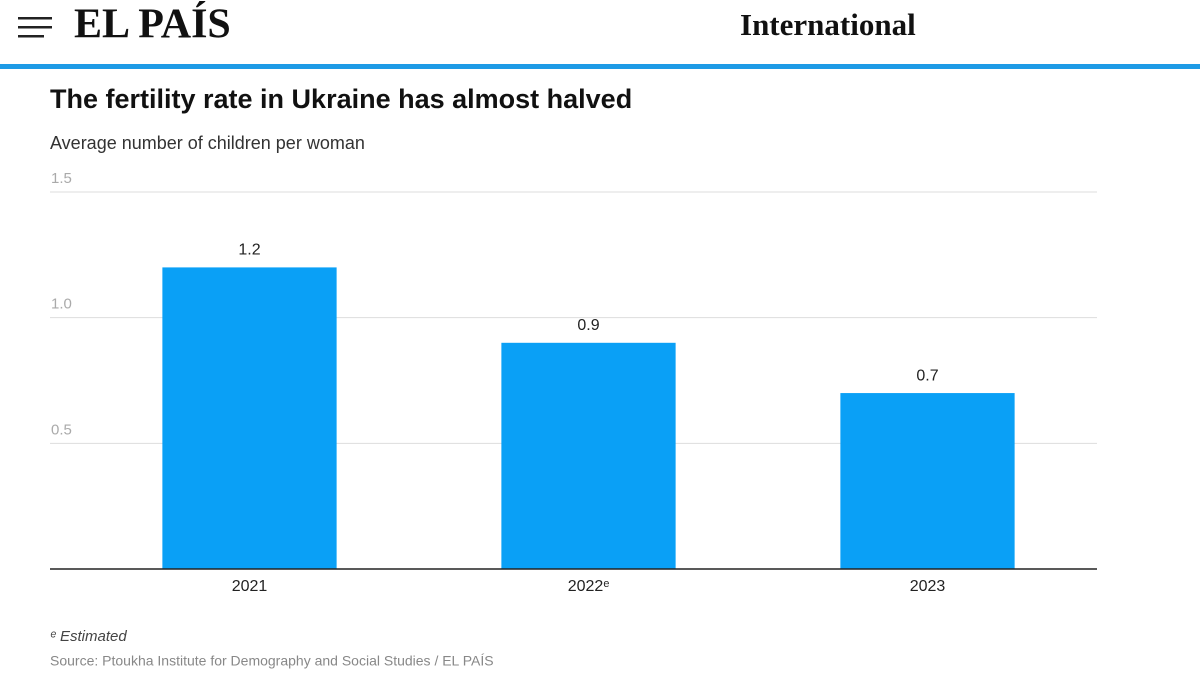 This screenshot has height=691, width=1200. I want to click on menu-icon, so click(35, 27).